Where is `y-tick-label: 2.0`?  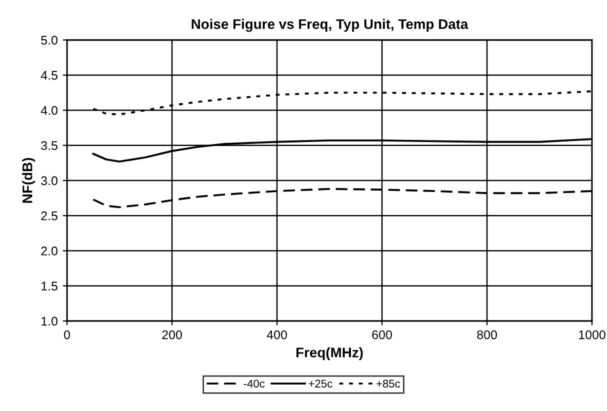
y-tick-label: 2.0 is located at coordinates (49, 251).